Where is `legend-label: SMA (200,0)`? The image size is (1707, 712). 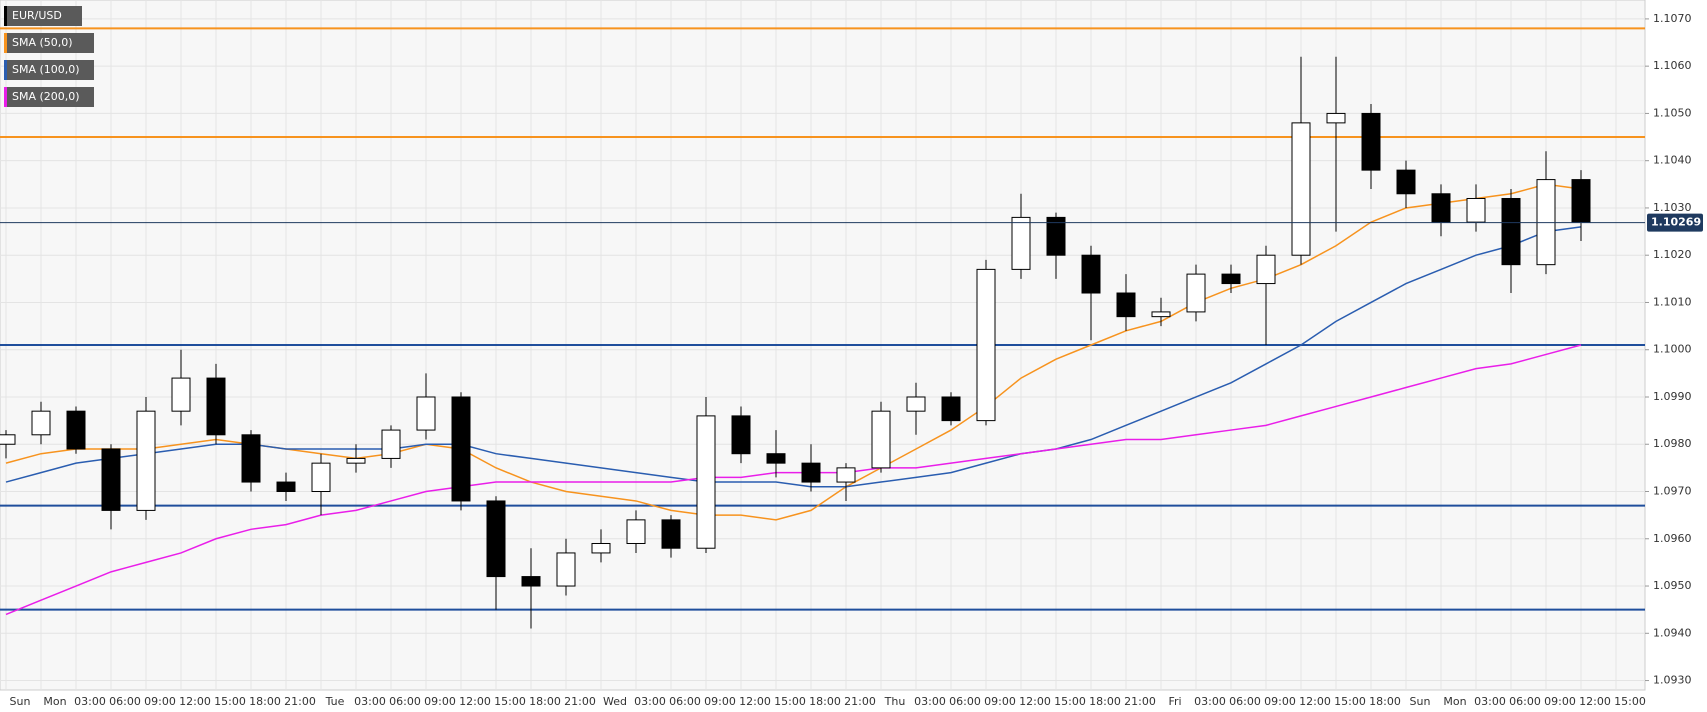
legend-label: SMA (200,0) is located at coordinates (46, 96).